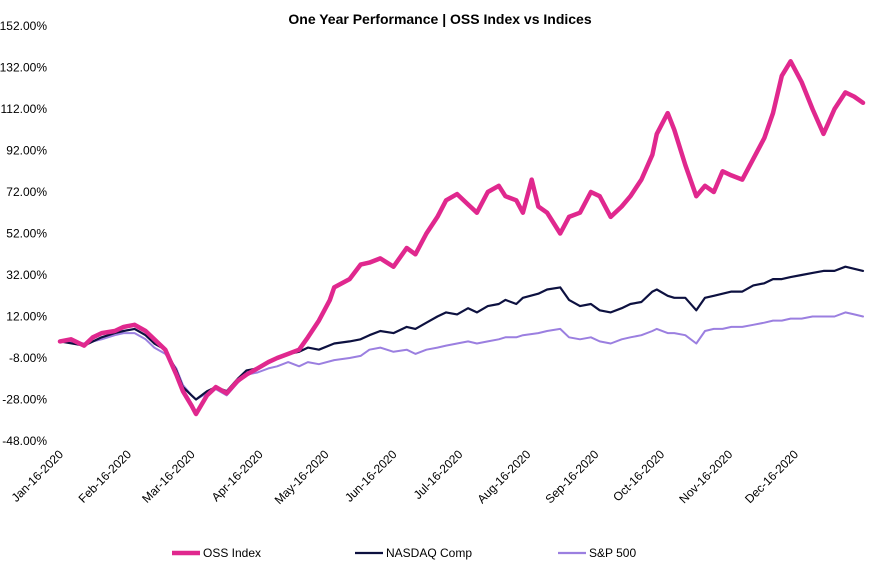 The image size is (880, 580). I want to click on legend-label: S&P 500, so click(612, 553).